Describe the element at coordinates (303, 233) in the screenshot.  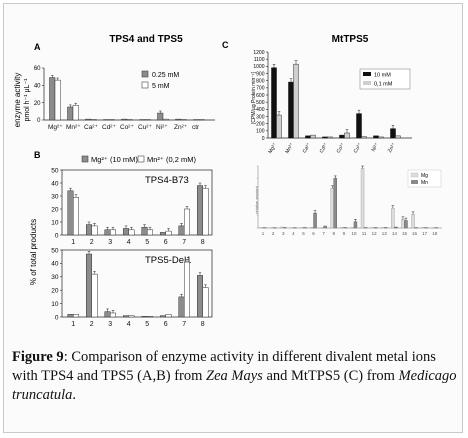
I see `c-bottom-category-label: 5` at that location.